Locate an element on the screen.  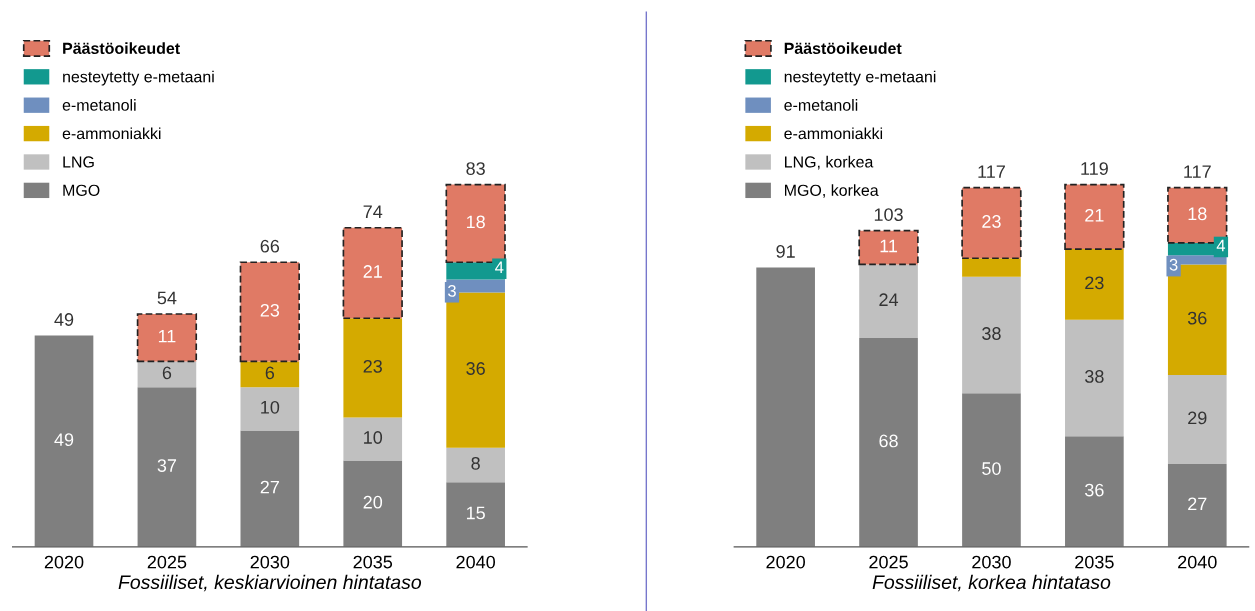
data-label: 24 is located at coordinates (889, 299).